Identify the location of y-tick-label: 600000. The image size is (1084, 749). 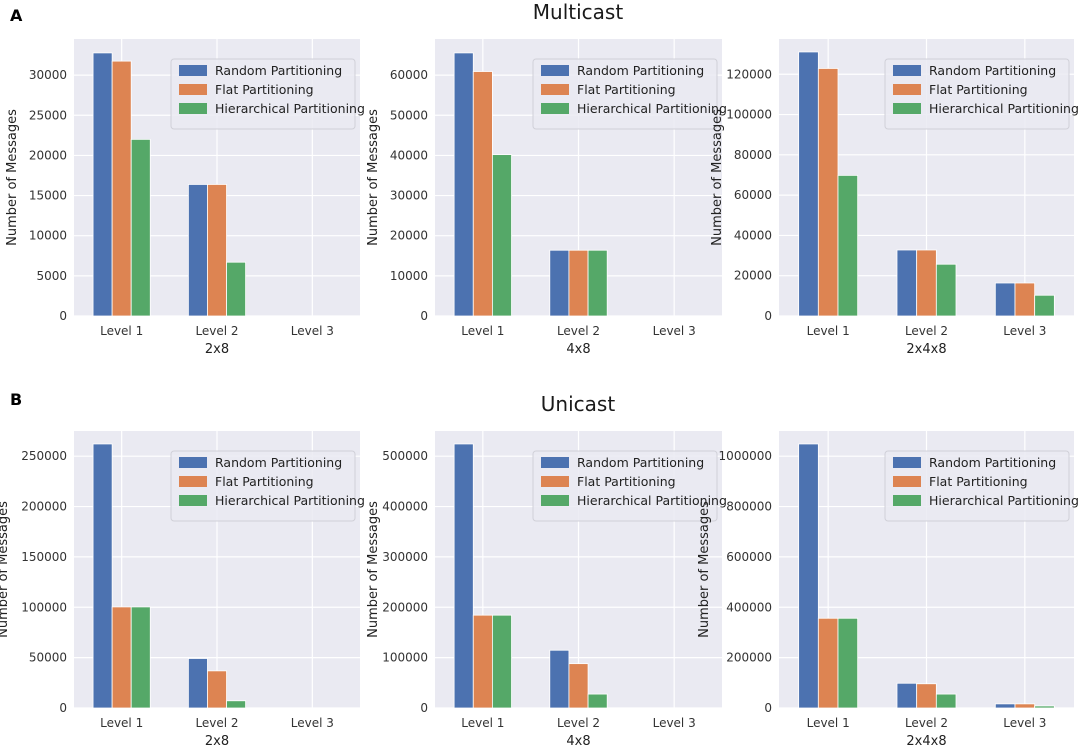
(749, 557).